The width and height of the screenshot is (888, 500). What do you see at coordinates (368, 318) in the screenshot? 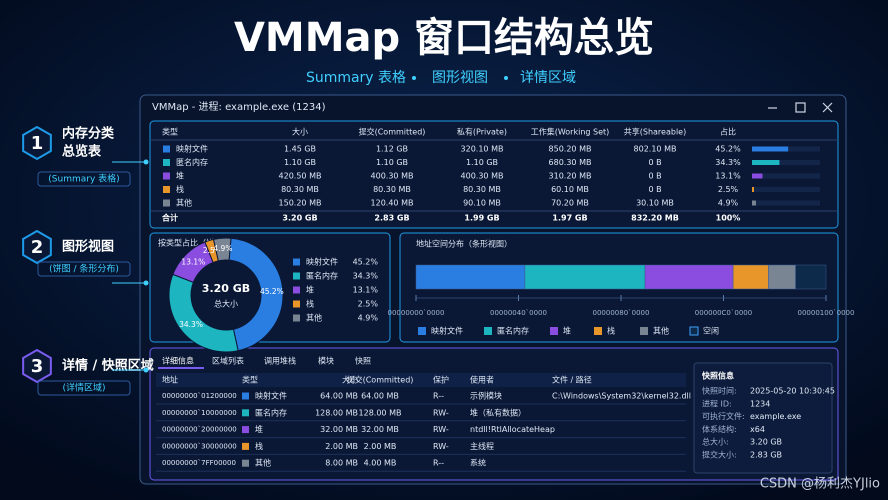
I see `legend-value: 4.9%` at bounding box center [368, 318].